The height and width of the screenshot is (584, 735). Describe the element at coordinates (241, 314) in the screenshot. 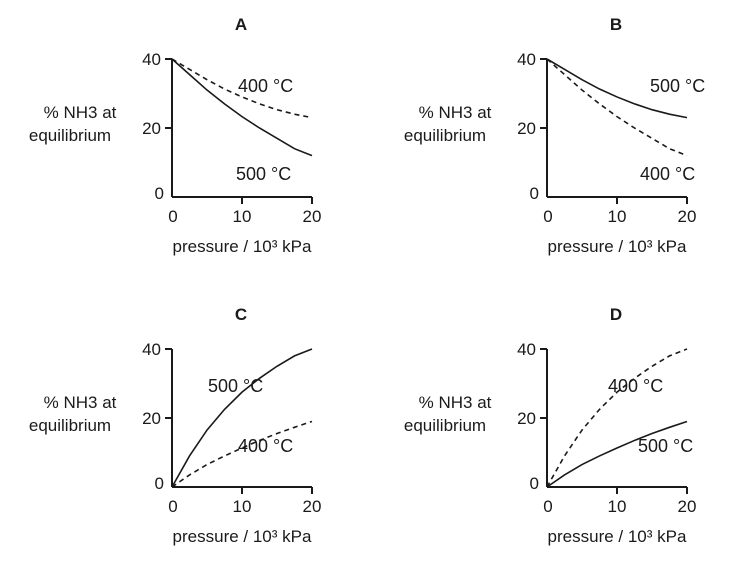

I see `panel-label: C` at that location.